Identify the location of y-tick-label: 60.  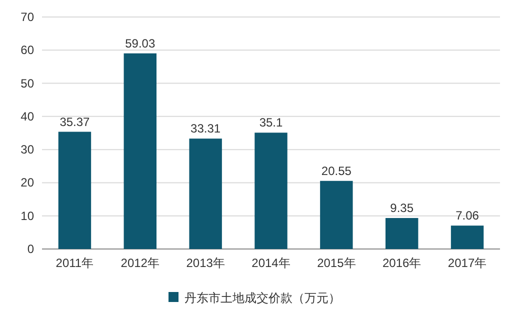
(27, 50).